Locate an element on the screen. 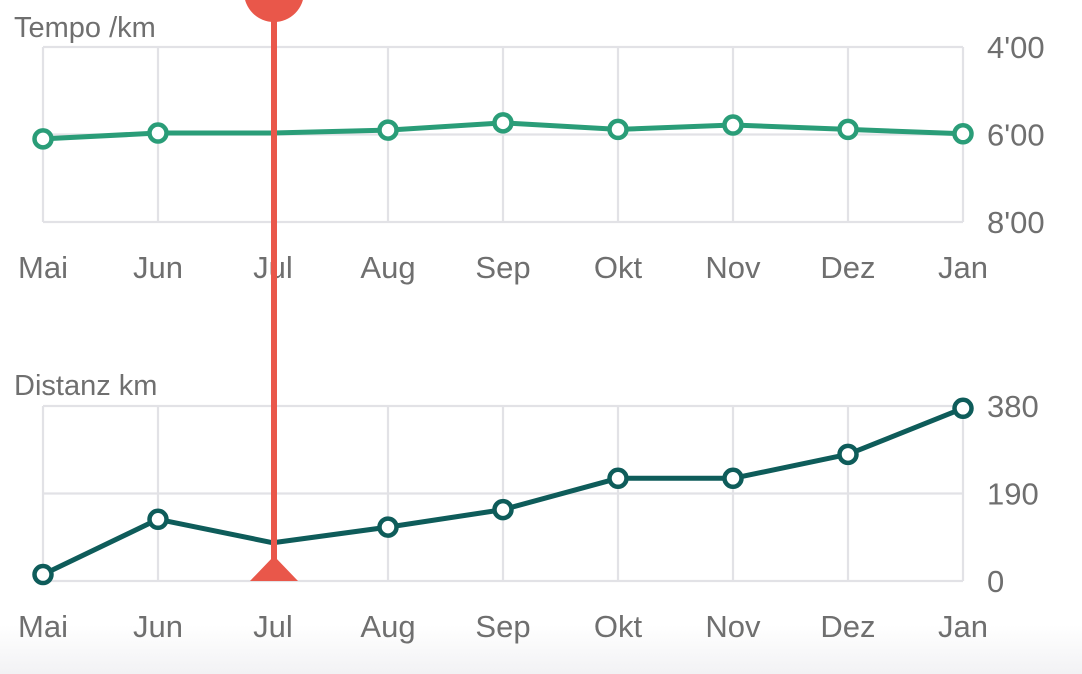 The width and height of the screenshot is (1082, 674). pace-x-tick-label: Jun is located at coordinates (158, 267).